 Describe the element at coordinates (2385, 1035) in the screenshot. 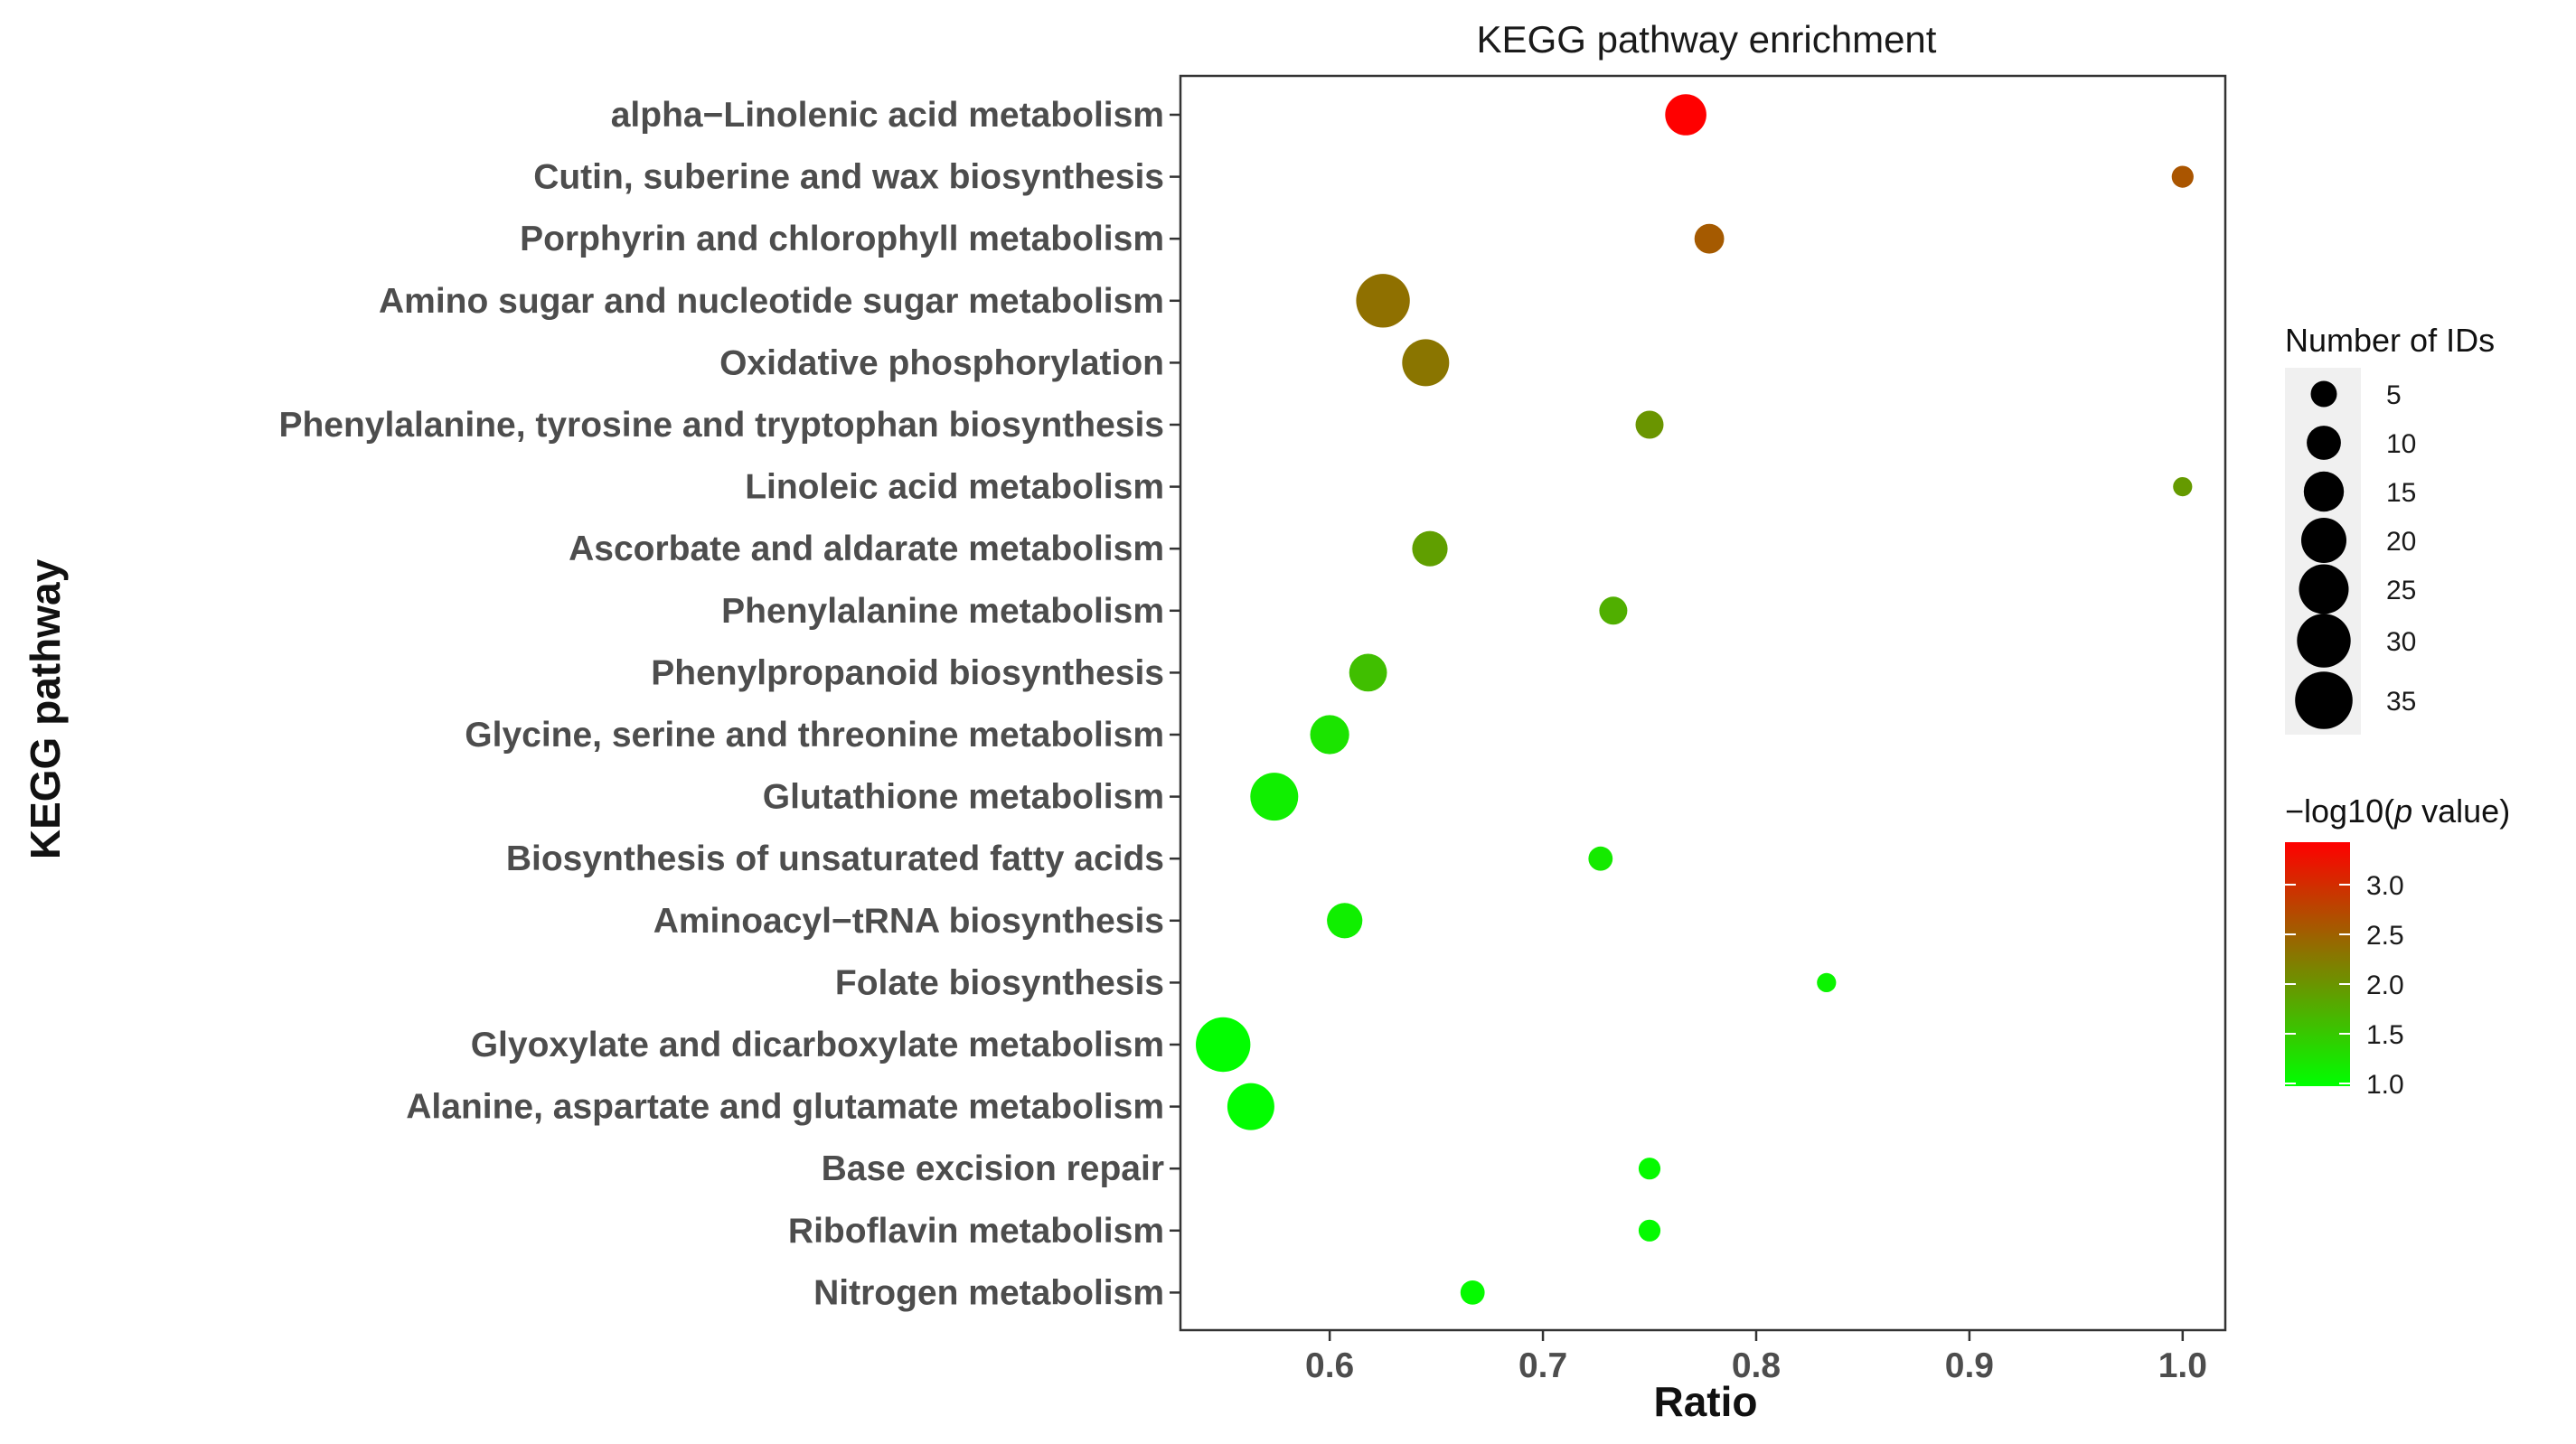

I see `color-legend-label: 1.5` at that location.